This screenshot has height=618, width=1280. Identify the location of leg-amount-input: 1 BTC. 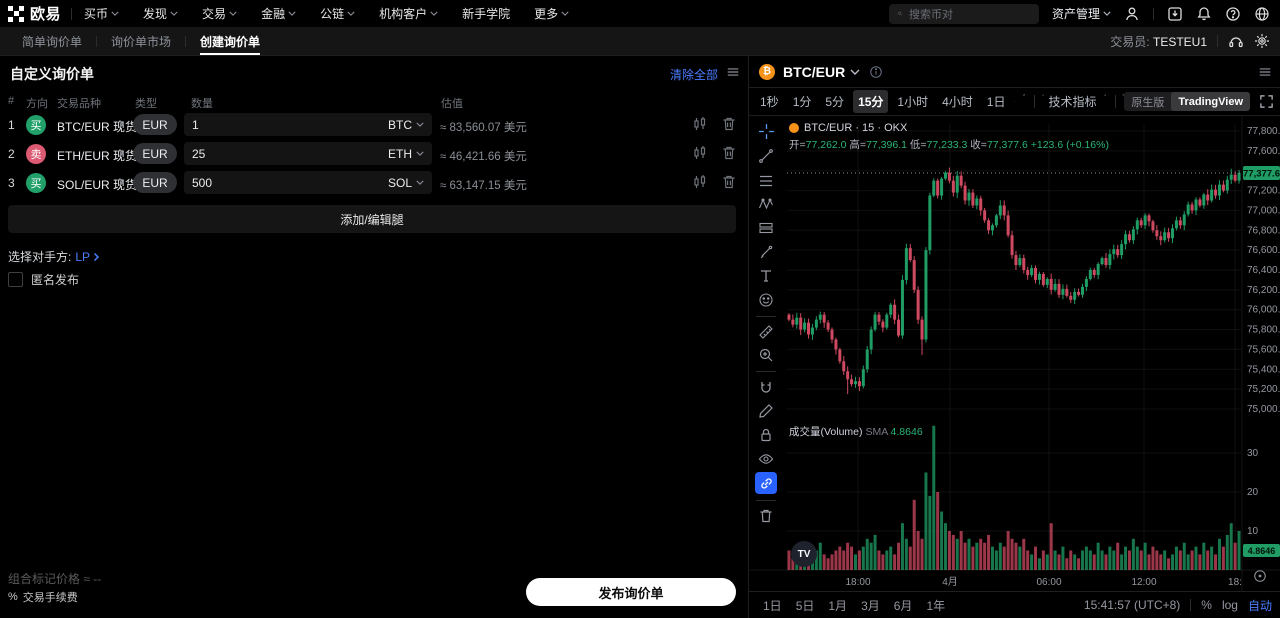
(308, 124).